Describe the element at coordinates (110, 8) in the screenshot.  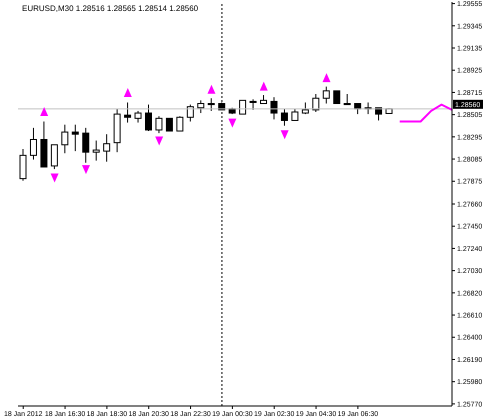
I see `chart-title: EURUSD,M30 1.28516 1.28565 1.28514 1.28560` at that location.